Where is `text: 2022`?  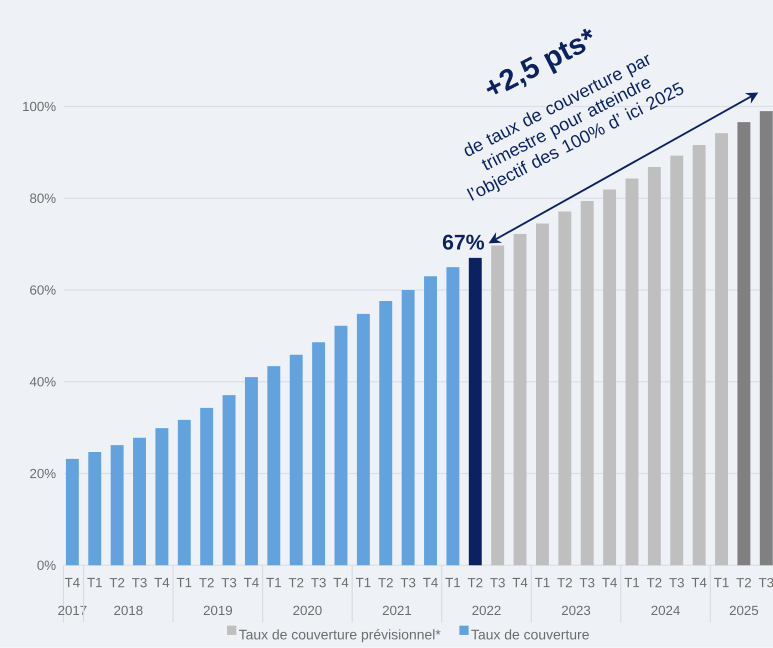
text: 2022 is located at coordinates (486, 611).